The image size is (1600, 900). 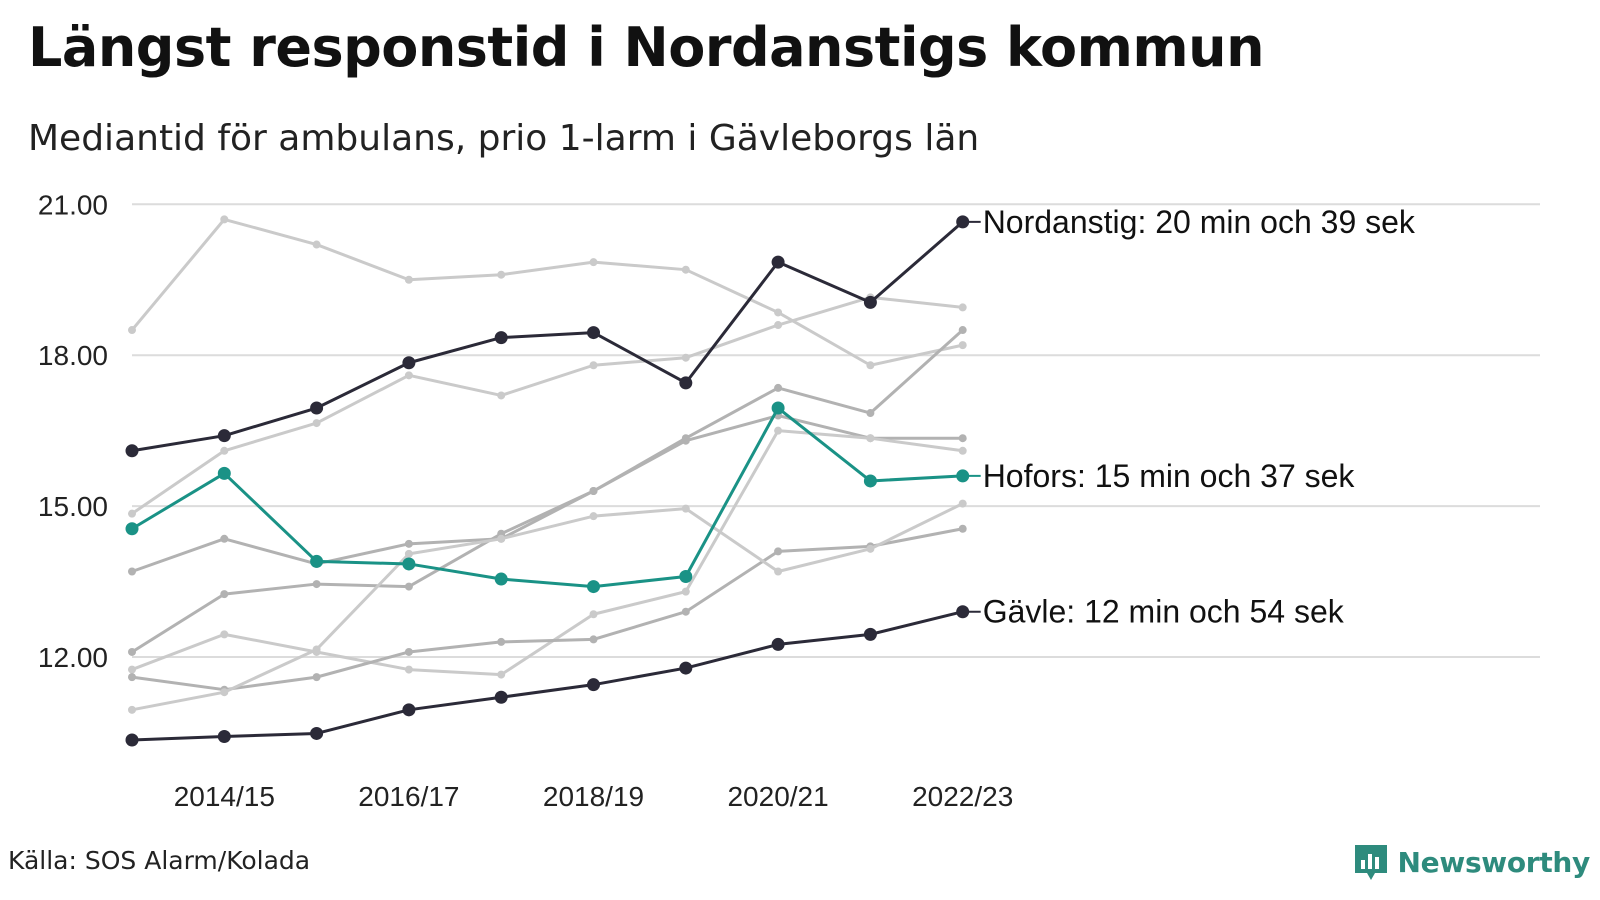 What do you see at coordinates (73, 657) in the screenshot?
I see `y-tick-label: 12.00` at bounding box center [73, 657].